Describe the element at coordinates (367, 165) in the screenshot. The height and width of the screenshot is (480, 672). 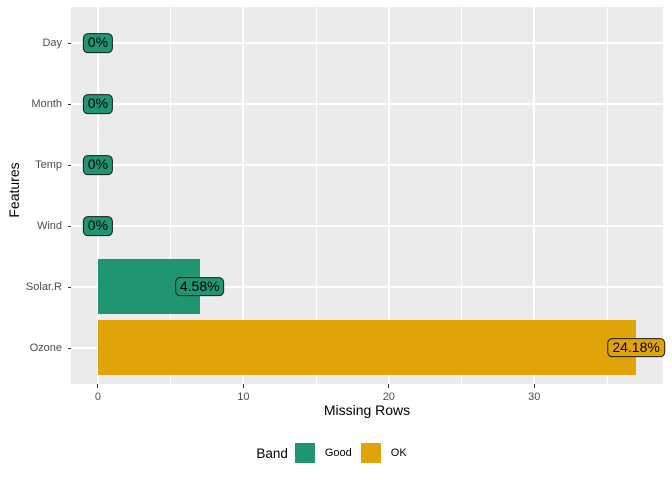
I see `gridline-major-y-temp` at that location.